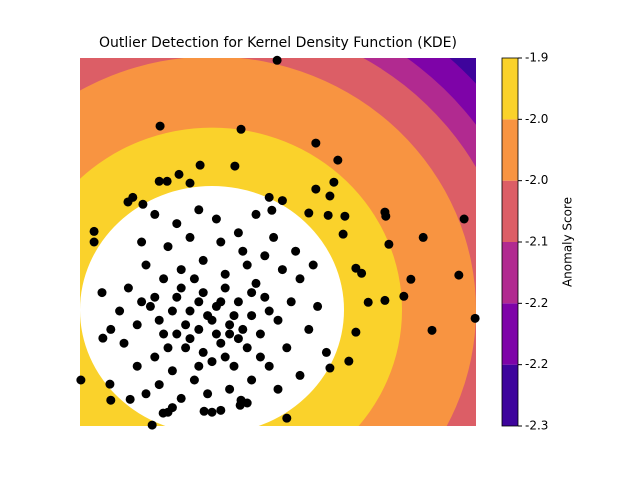 The width and height of the screenshot is (640, 484). What do you see at coordinates (536, 58) in the screenshot?
I see `colorbar-tick-label: -1.9` at bounding box center [536, 58].